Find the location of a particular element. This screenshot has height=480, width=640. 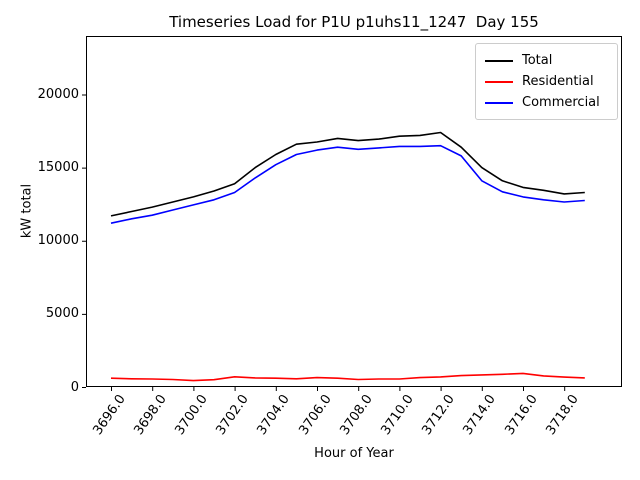

series-line-total is located at coordinates (347, 174).